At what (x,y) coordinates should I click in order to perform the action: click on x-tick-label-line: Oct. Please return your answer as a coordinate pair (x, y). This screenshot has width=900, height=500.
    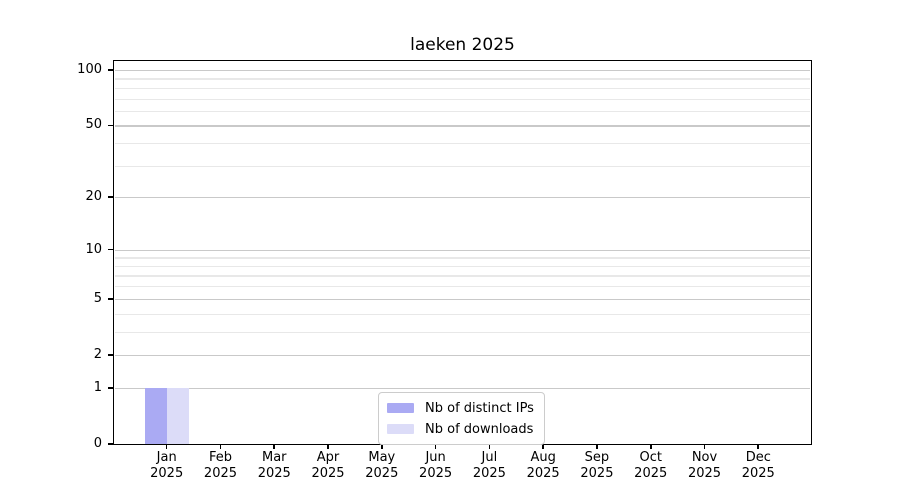
    Looking at the image, I should click on (650, 457).